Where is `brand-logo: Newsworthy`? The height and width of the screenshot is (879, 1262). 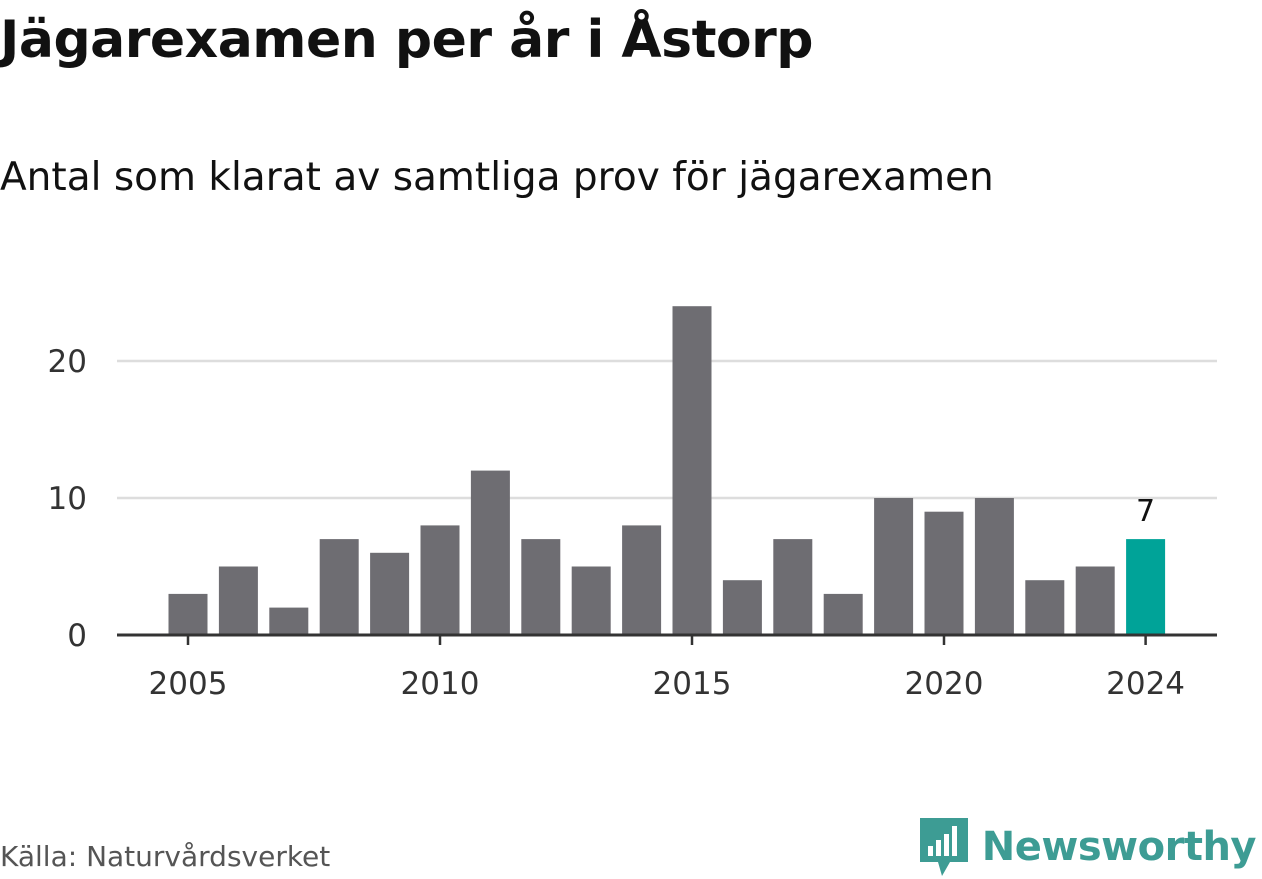 brand-logo: Newsworthy is located at coordinates (1088, 847).